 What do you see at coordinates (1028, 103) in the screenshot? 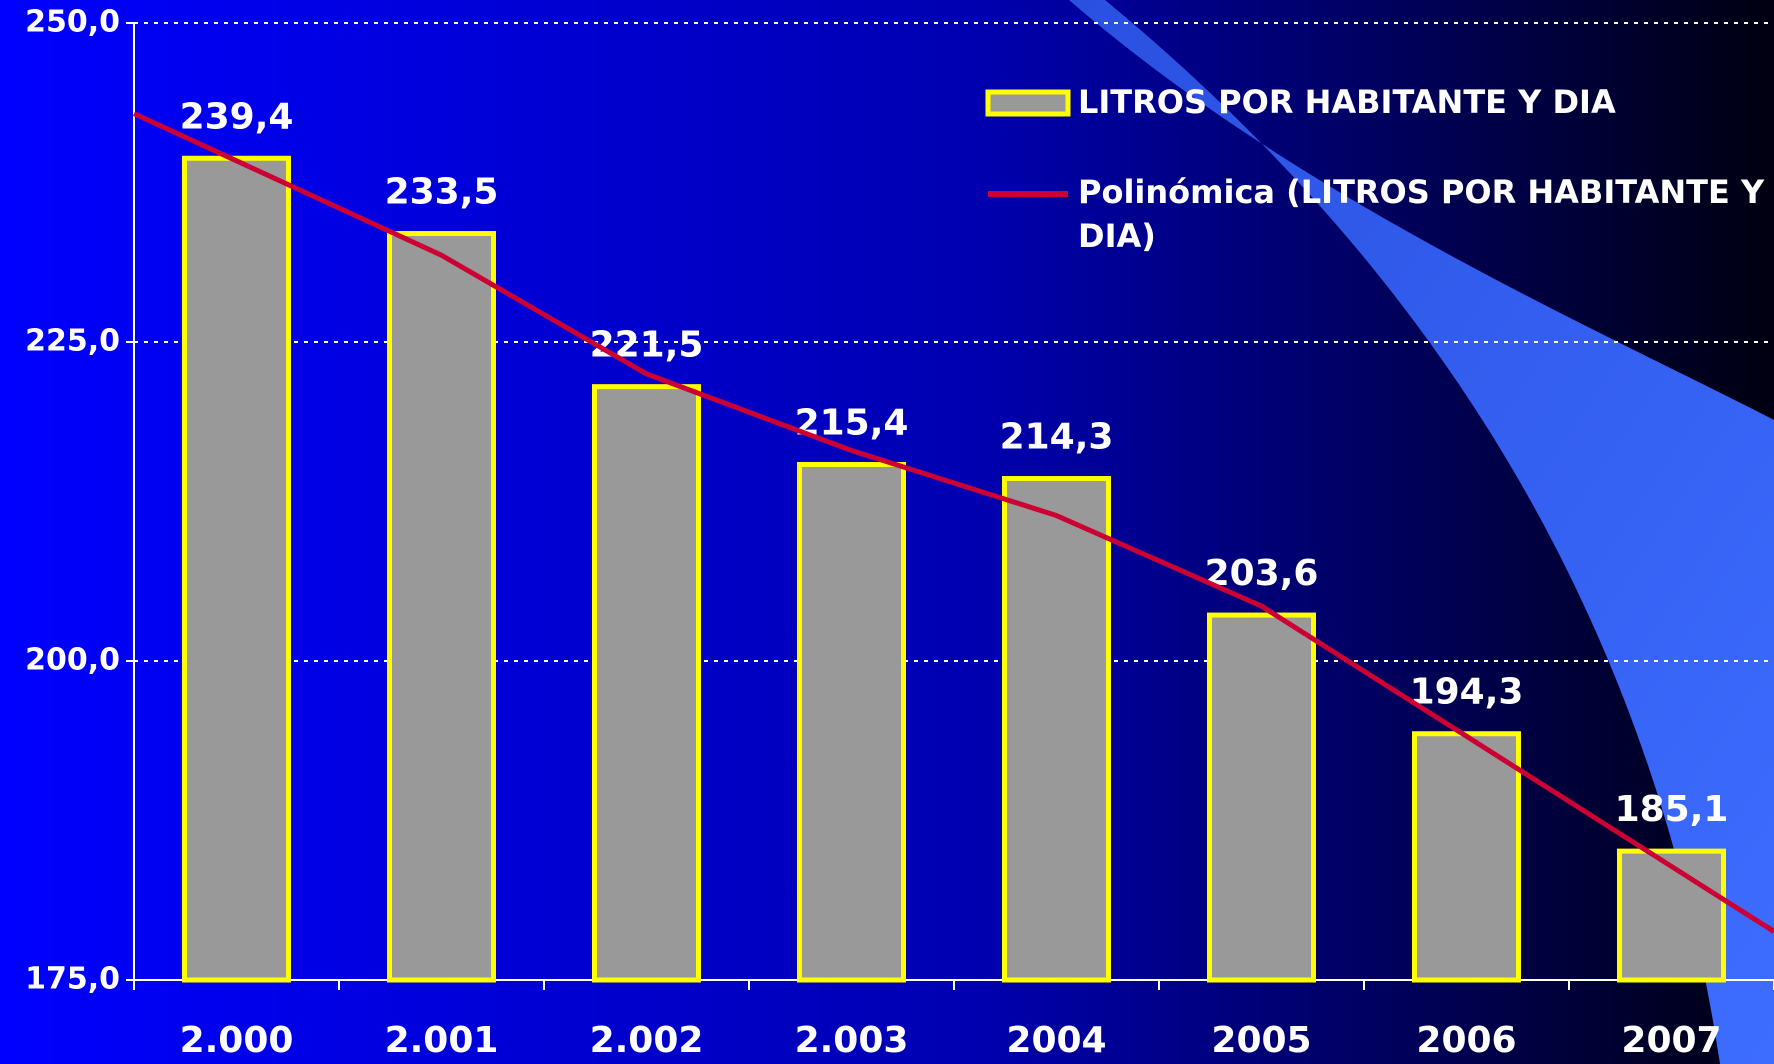
I see `legend-swatch` at bounding box center [1028, 103].